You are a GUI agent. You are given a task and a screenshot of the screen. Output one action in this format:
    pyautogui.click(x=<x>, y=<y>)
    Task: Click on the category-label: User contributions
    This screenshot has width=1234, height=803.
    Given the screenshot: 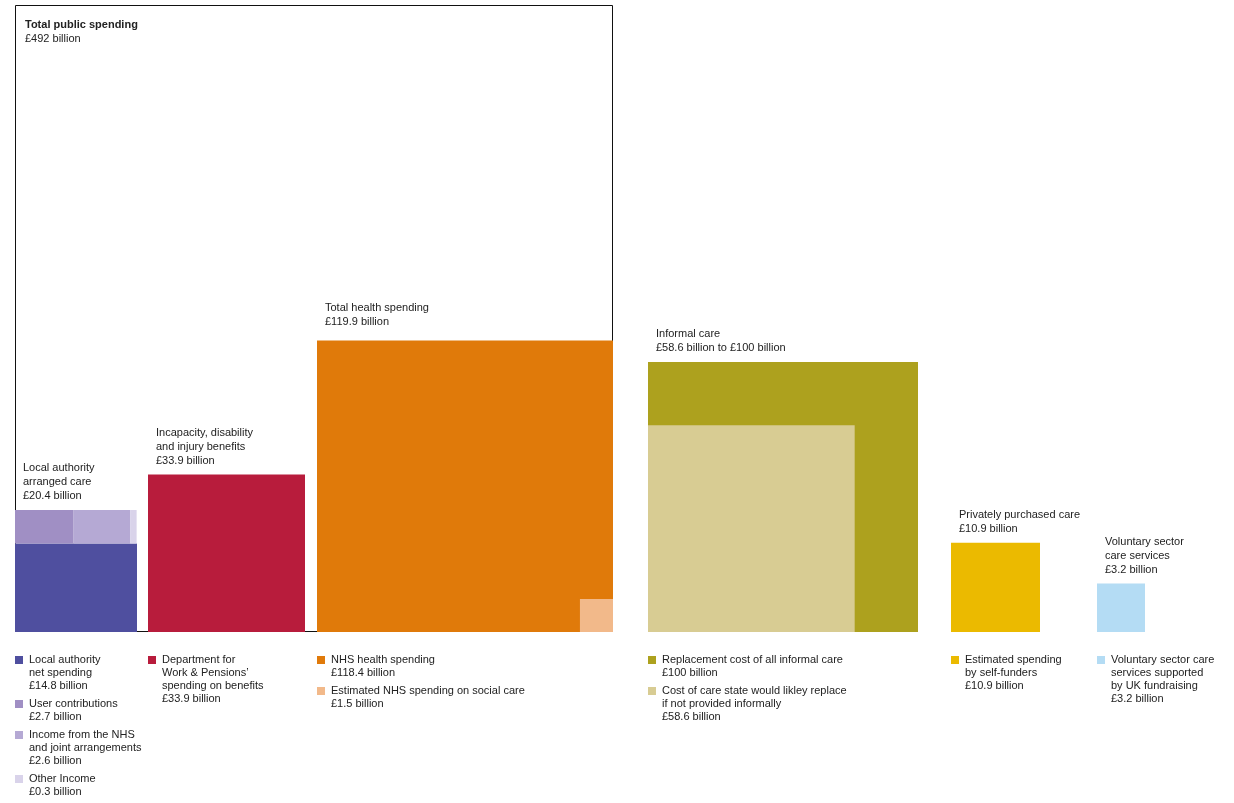 What is the action you would take?
    pyautogui.click(x=73, y=703)
    